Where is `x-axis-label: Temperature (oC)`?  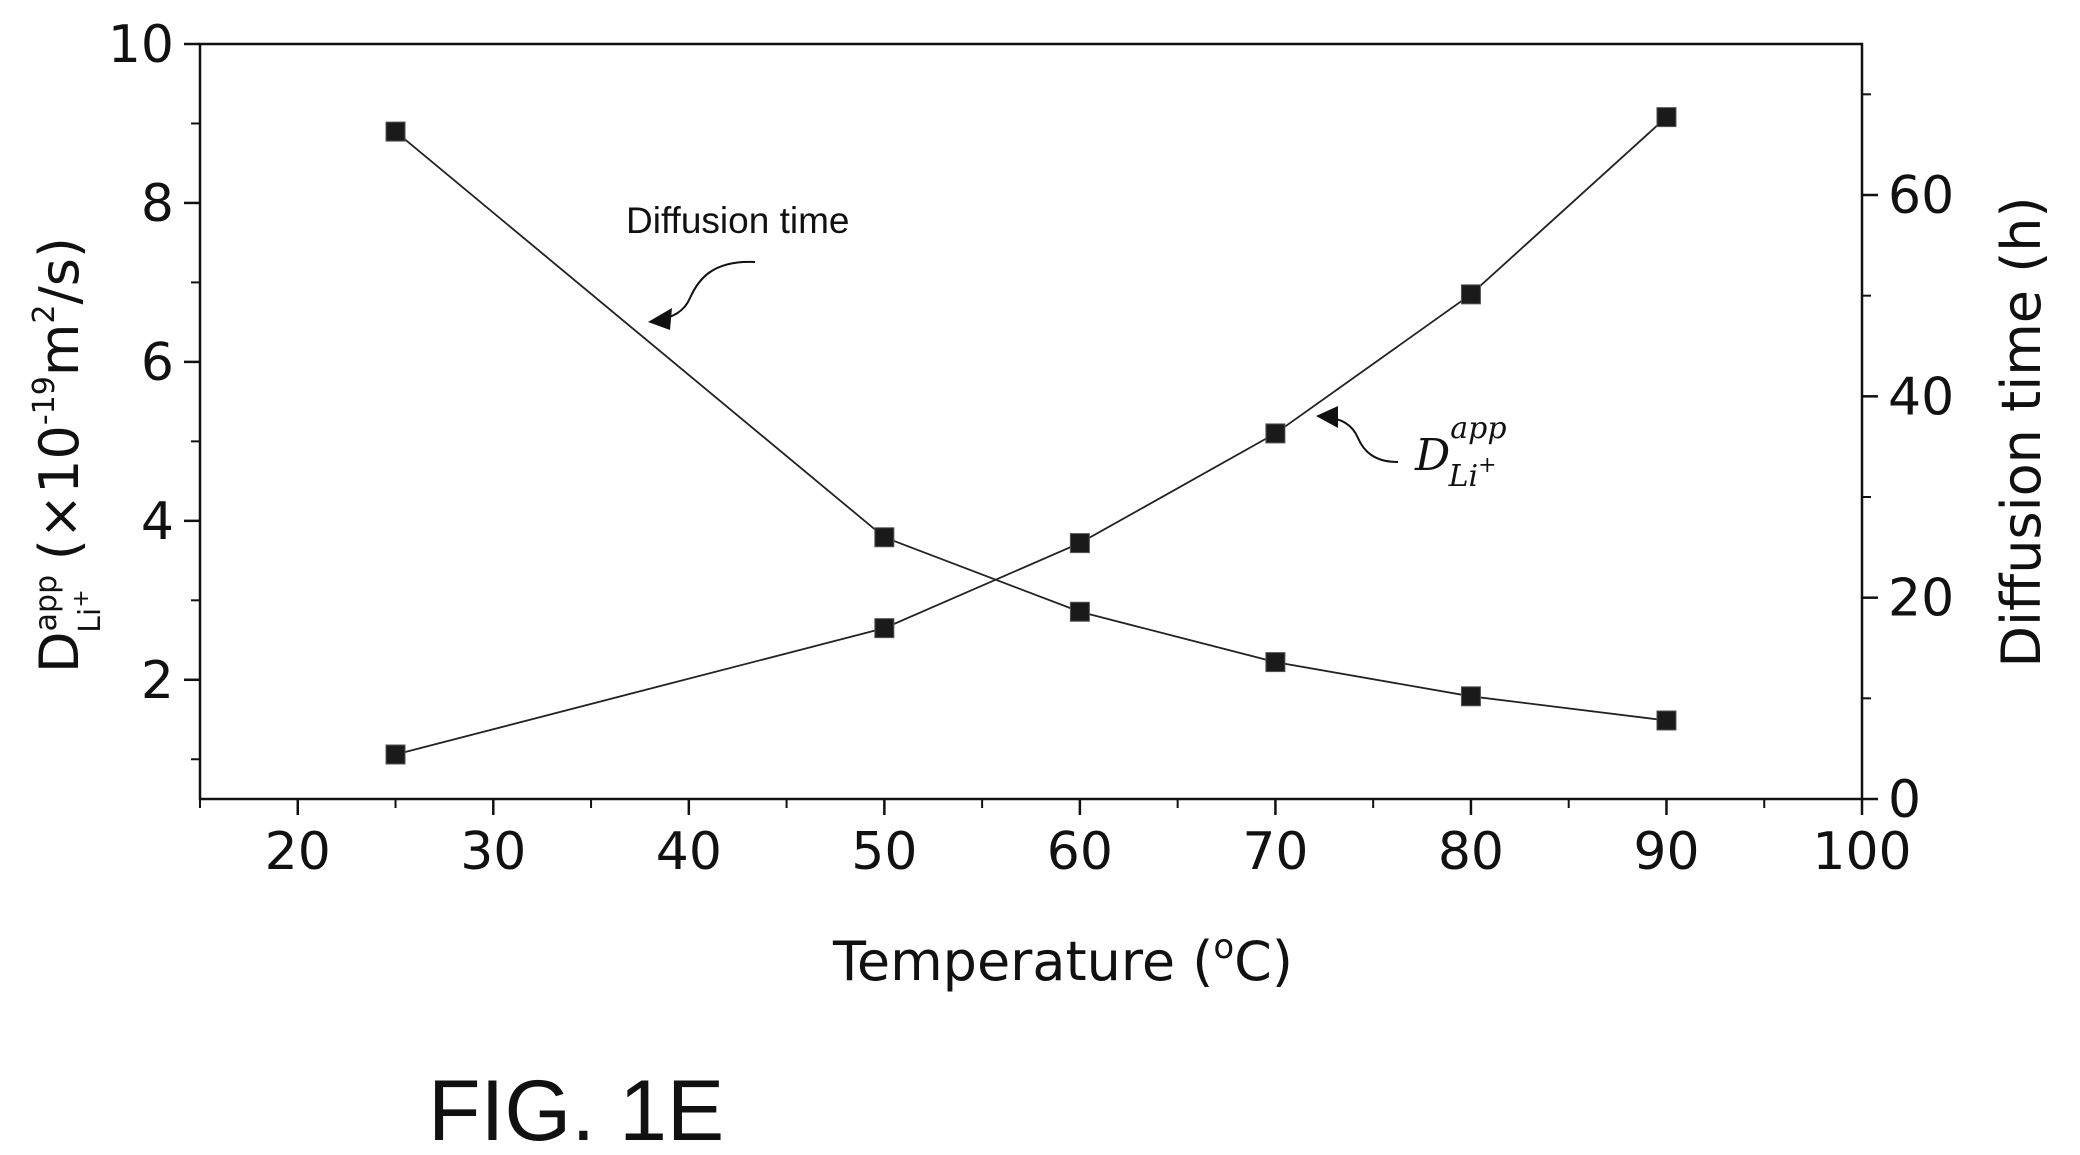
x-axis-label: Temperature (oC) is located at coordinates (1062, 960).